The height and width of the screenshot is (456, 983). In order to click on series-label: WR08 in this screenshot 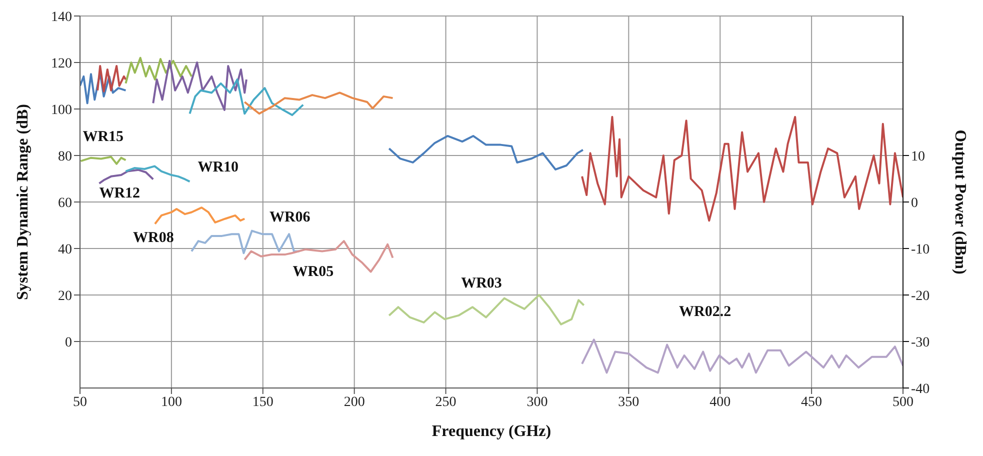, I will do `click(153, 238)`.